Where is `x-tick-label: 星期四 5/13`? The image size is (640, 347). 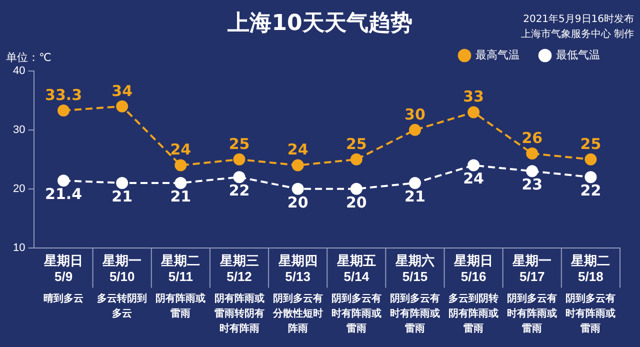
x-tick-label: 星期四 5/13 is located at coordinates (297, 268).